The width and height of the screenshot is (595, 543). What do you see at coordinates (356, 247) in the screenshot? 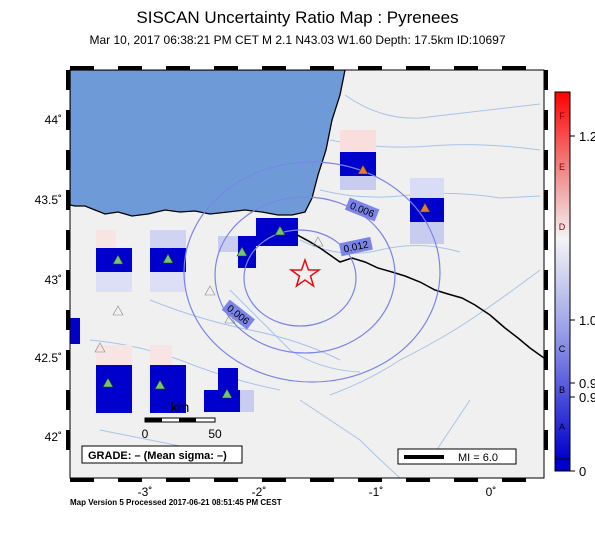
I see `contour-label-2: 0.012` at bounding box center [356, 247].